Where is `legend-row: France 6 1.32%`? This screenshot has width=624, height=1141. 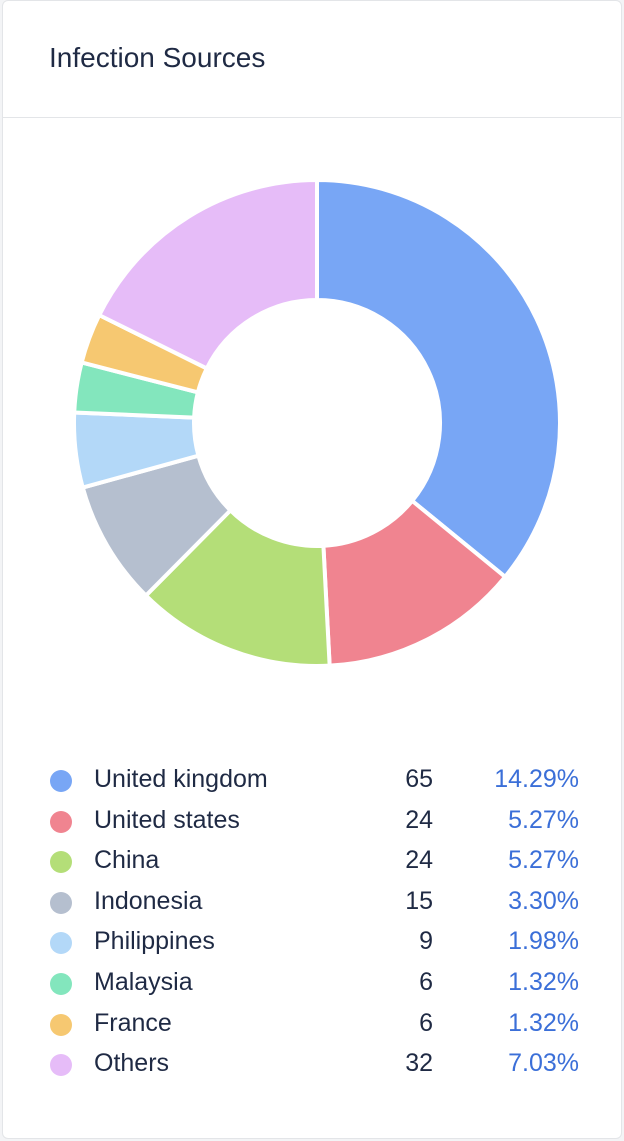
legend-row: France 6 1.32% is located at coordinates (313, 1025).